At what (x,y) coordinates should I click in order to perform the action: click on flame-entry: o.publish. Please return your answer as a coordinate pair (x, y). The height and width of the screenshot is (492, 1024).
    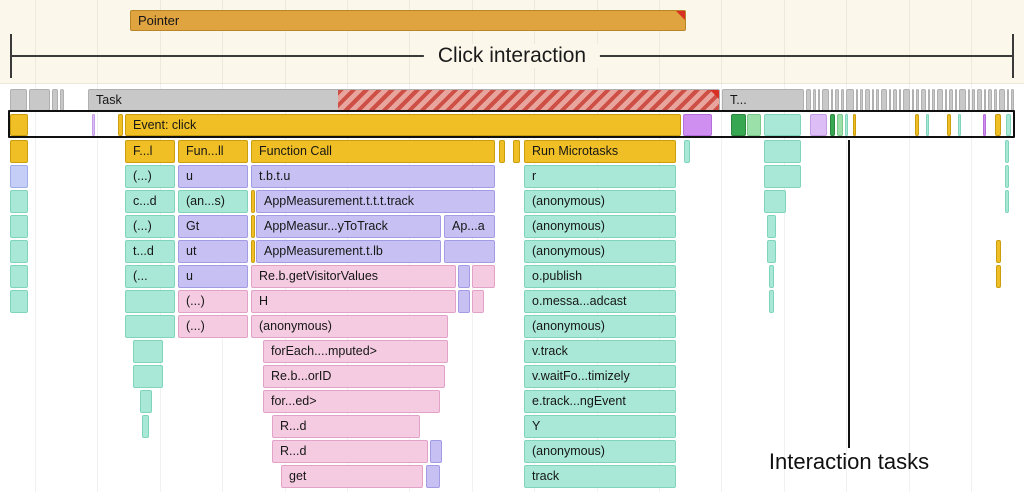
    Looking at the image, I should click on (600, 276).